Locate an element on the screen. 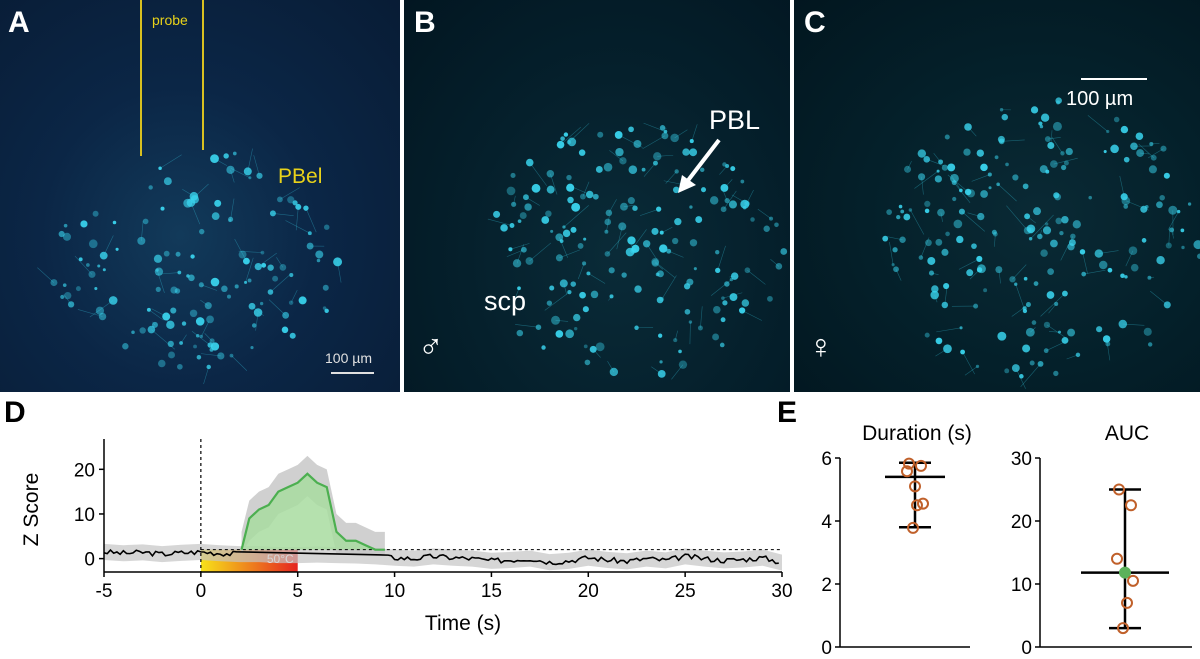  y-tick-label: 10 is located at coordinates (84, 515).